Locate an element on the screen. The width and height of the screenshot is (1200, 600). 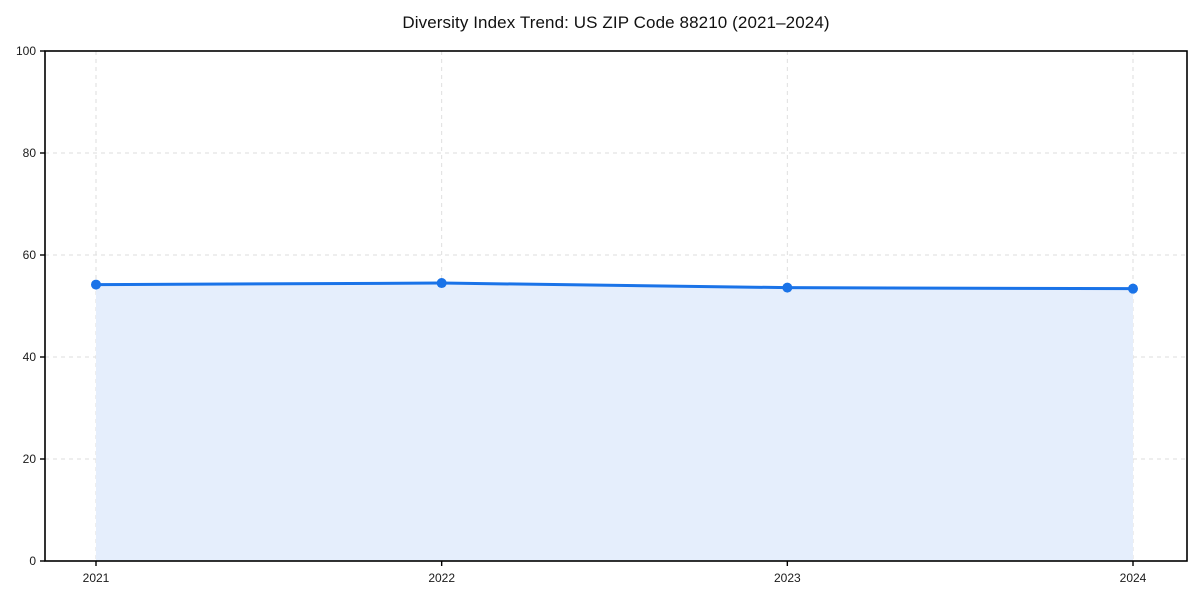
y-tick-label: 20 is located at coordinates (30, 459).